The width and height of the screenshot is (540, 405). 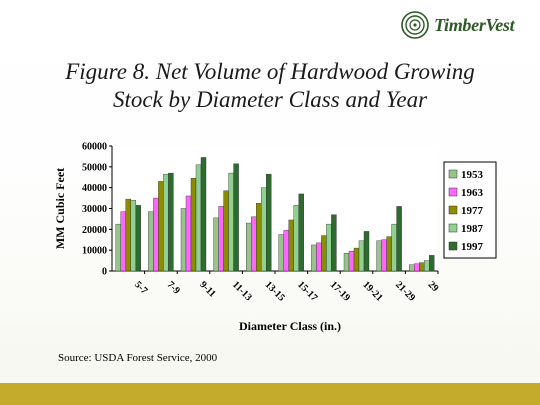 I want to click on x-tick-label: 11-13, so click(x=242, y=291).